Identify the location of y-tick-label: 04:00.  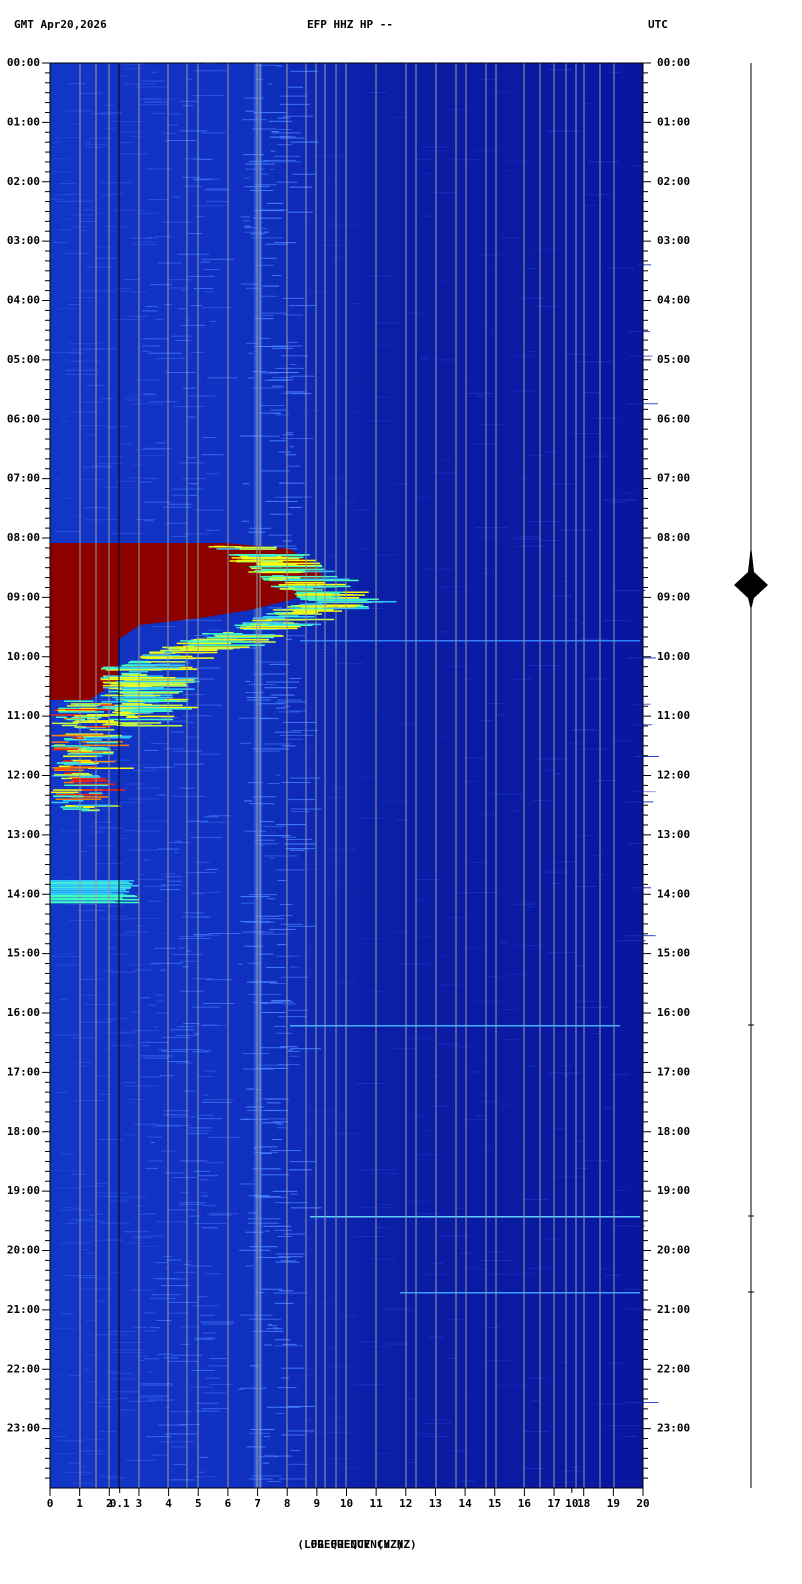
(23, 300).